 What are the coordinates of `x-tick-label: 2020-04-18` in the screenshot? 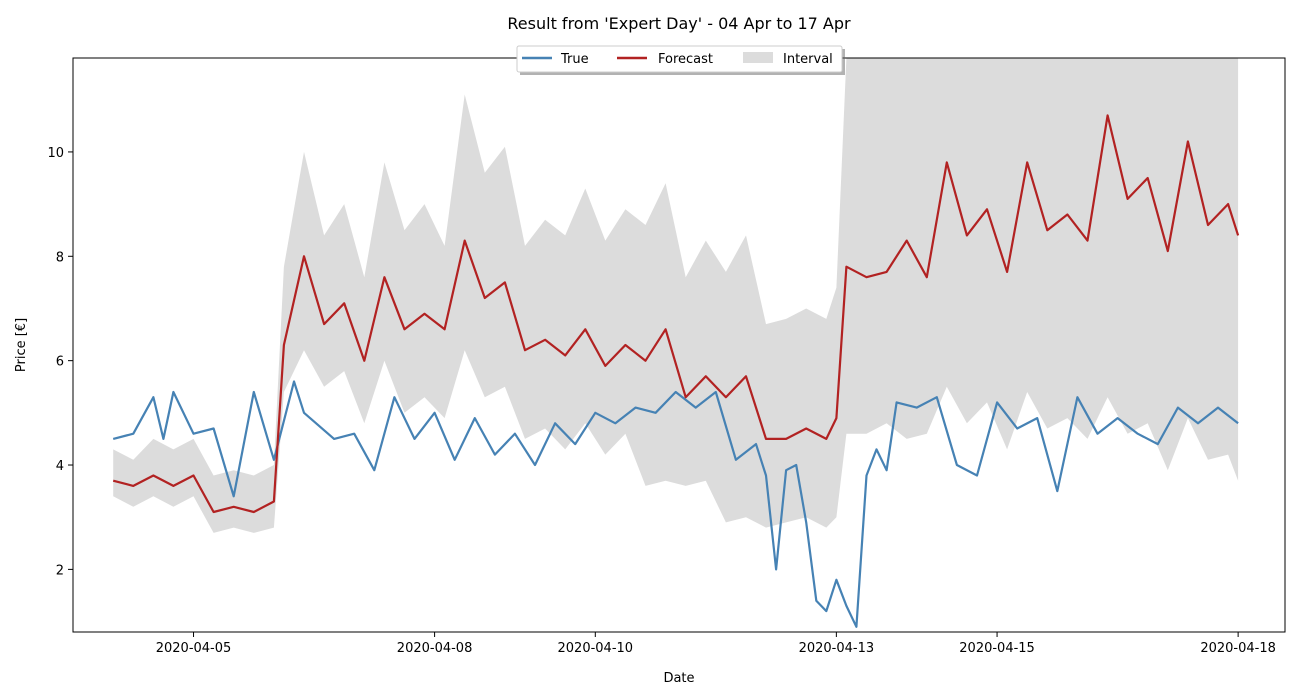 It's located at (1238, 648).